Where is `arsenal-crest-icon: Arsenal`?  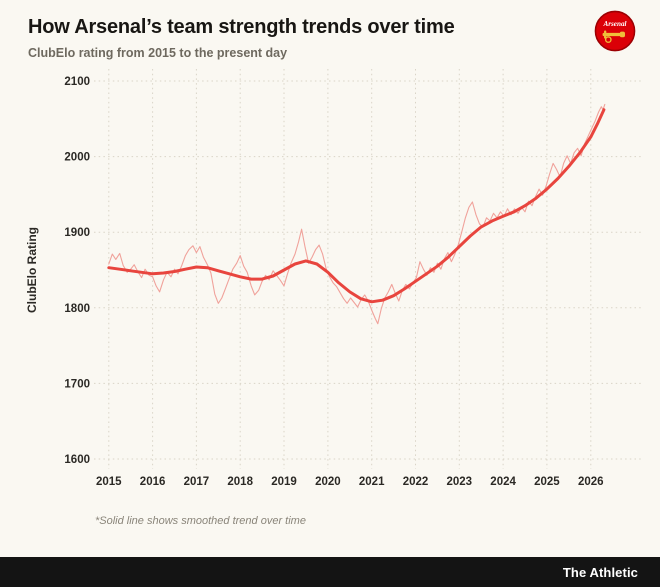
arsenal-crest-icon: Arsenal is located at coordinates (615, 31).